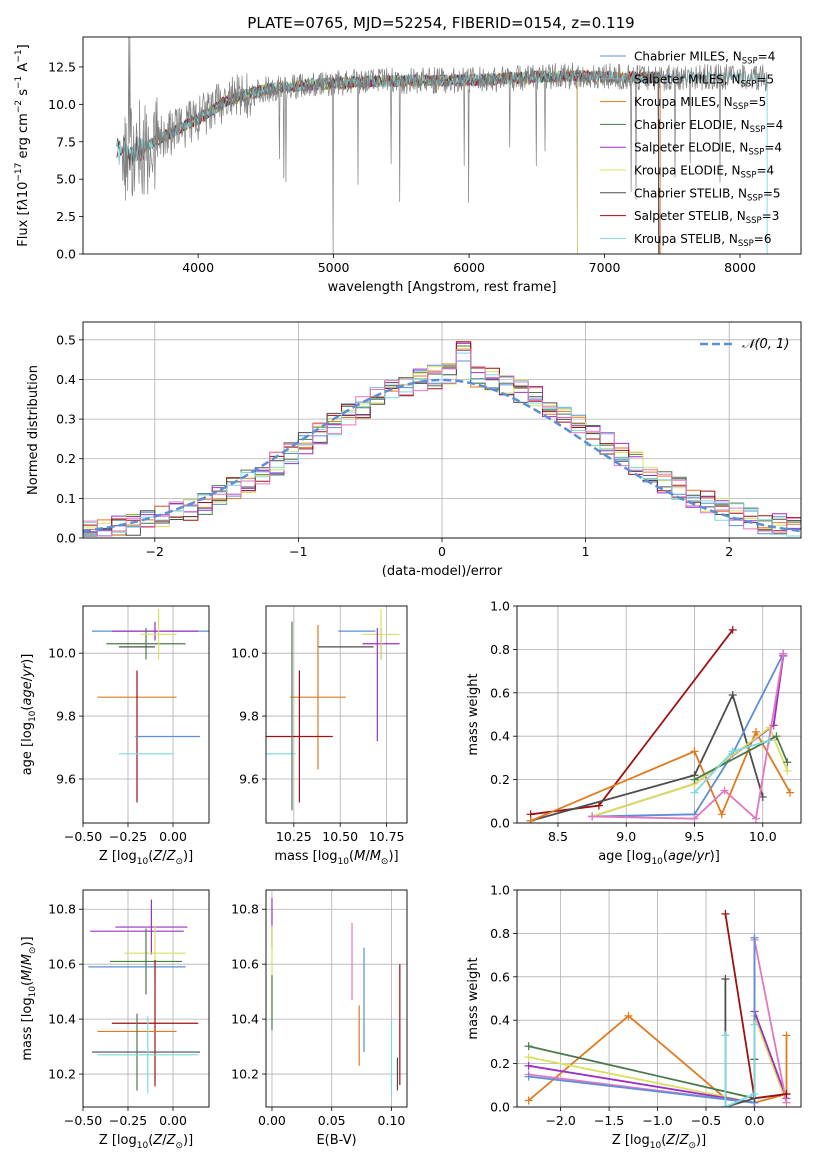 The image size is (819, 1174). Describe the element at coordinates (500, 890) in the screenshot. I see `y-tick-label: 1.0` at that location.